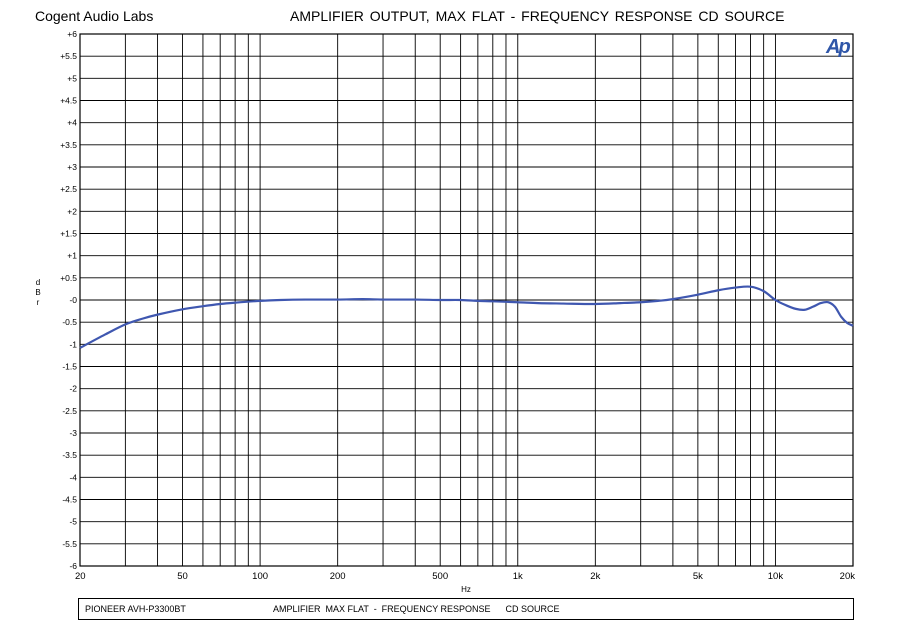  I want to click on y-tick-label: -0, so click(73, 300).